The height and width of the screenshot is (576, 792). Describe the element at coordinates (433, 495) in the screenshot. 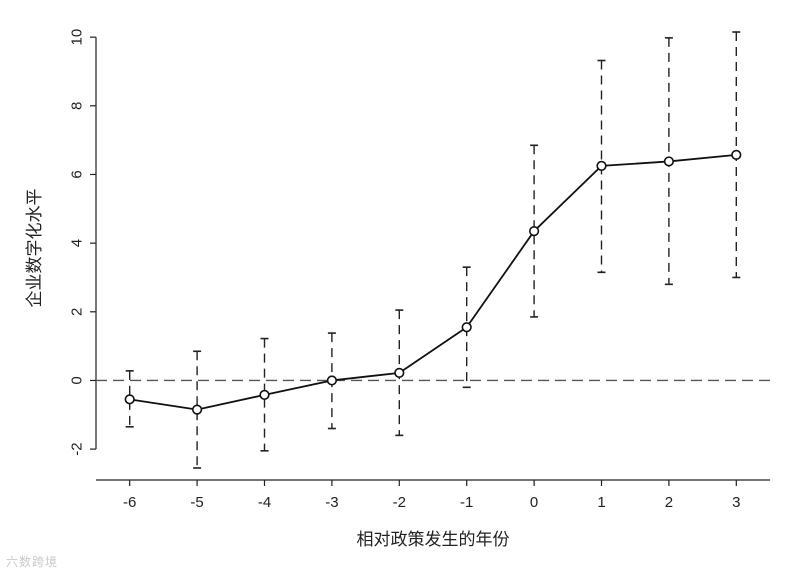

I see `x-axis: -6 -5 -4 -3 -2 -1 0 1 2 3` at that location.